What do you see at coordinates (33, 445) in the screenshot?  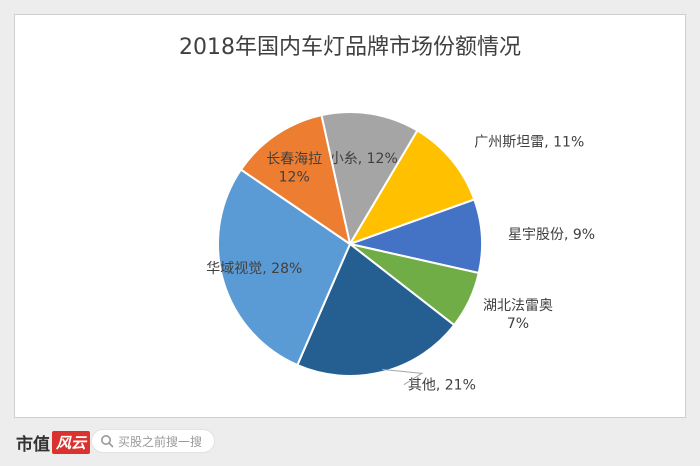 I see `logo-text: 市值` at bounding box center [33, 445].